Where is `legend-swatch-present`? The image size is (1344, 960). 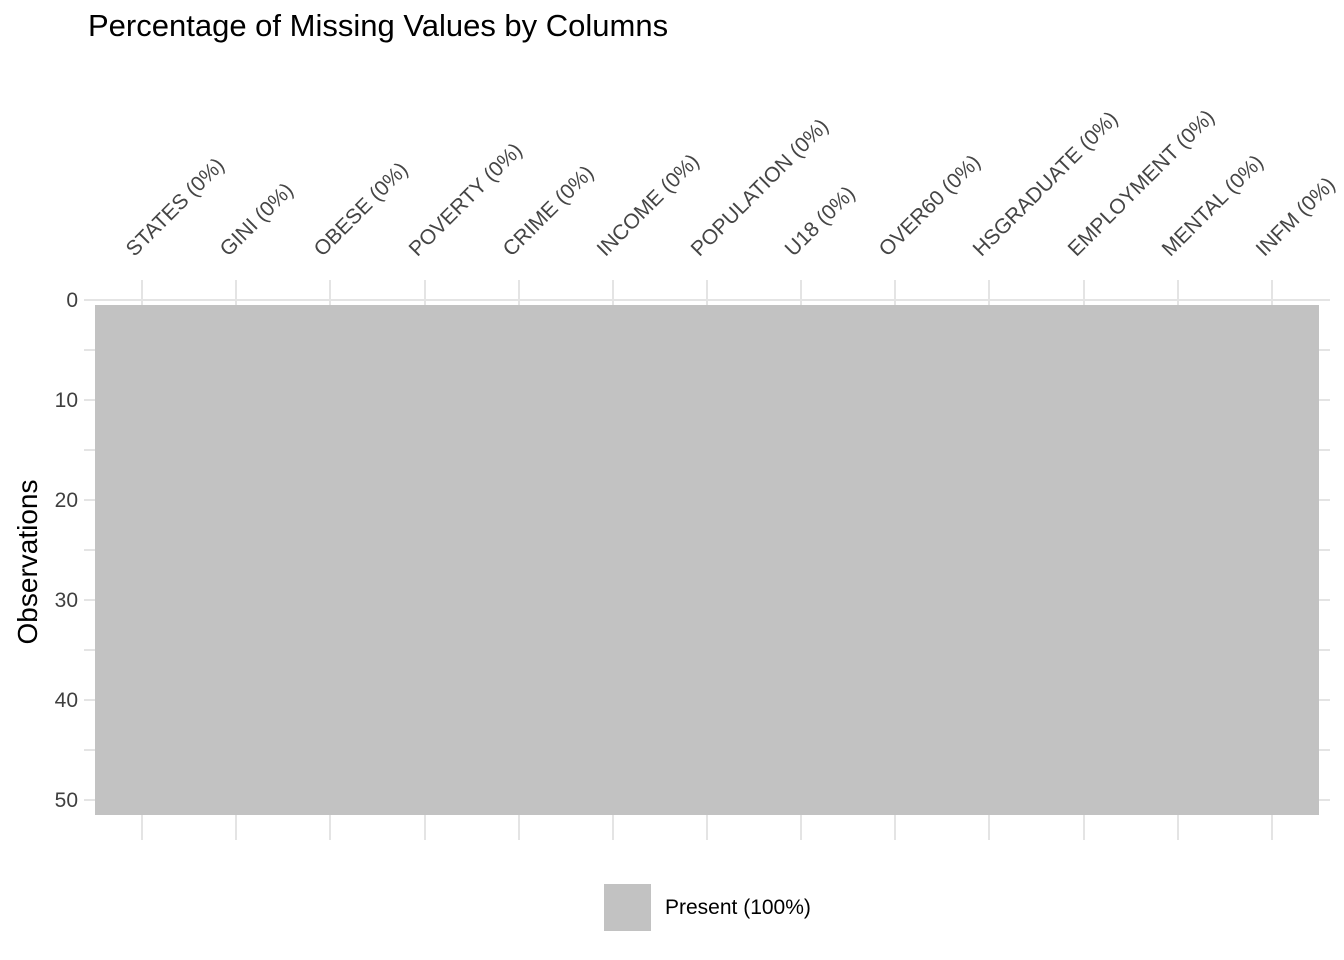 legend-swatch-present is located at coordinates (627, 907).